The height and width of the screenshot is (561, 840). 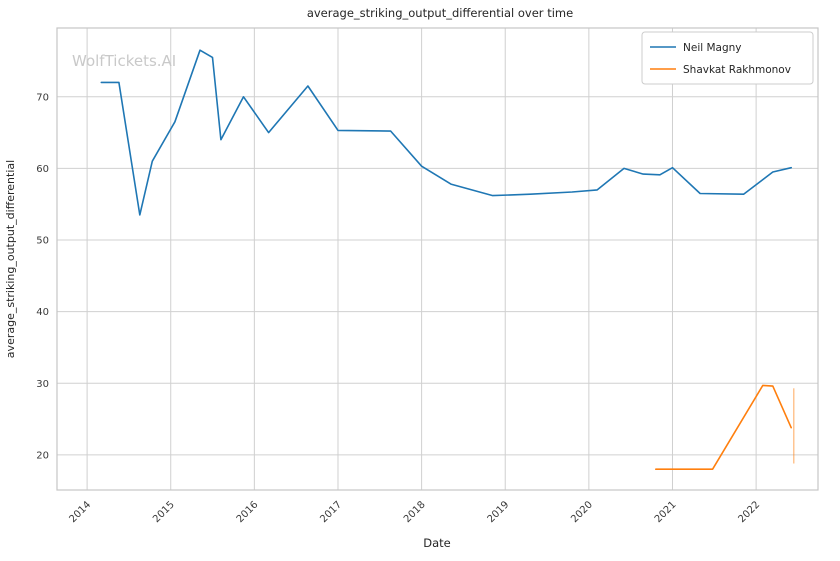 What do you see at coordinates (42, 384) in the screenshot?
I see `y-tick-label: 30` at bounding box center [42, 384].